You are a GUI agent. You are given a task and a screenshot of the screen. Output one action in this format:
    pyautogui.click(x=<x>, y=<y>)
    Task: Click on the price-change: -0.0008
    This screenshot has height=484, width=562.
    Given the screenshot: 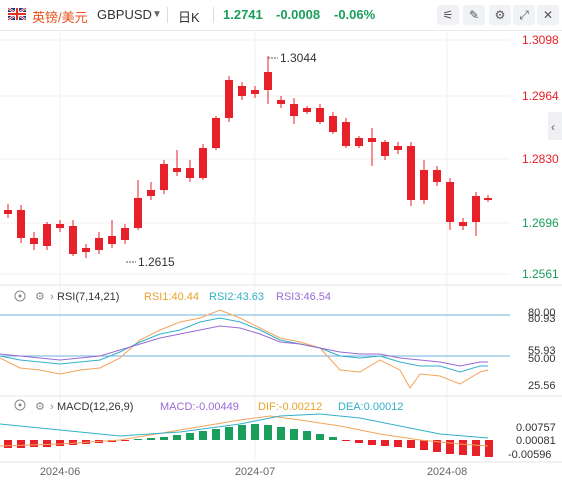 What is the action you would take?
    pyautogui.click(x=298, y=14)
    